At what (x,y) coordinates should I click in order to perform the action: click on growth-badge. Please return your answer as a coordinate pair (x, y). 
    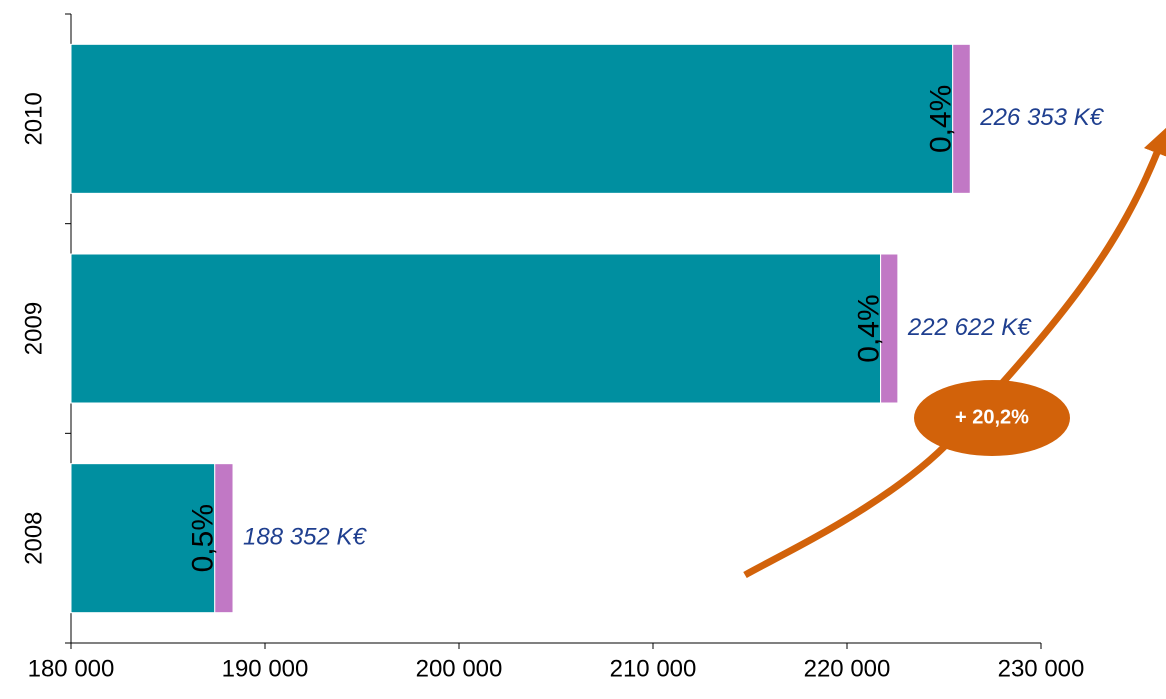
    Looking at the image, I should click on (992, 418).